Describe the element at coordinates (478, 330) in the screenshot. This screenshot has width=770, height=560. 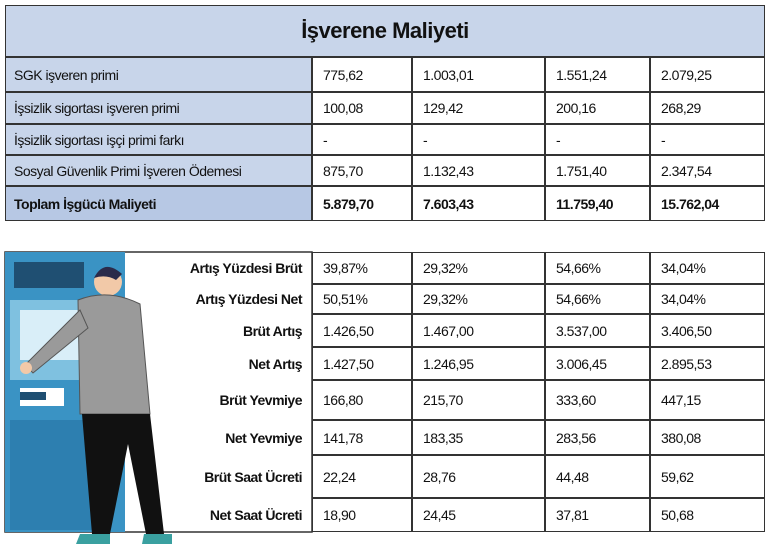
I see `value-cell: 1.467,00` at that location.